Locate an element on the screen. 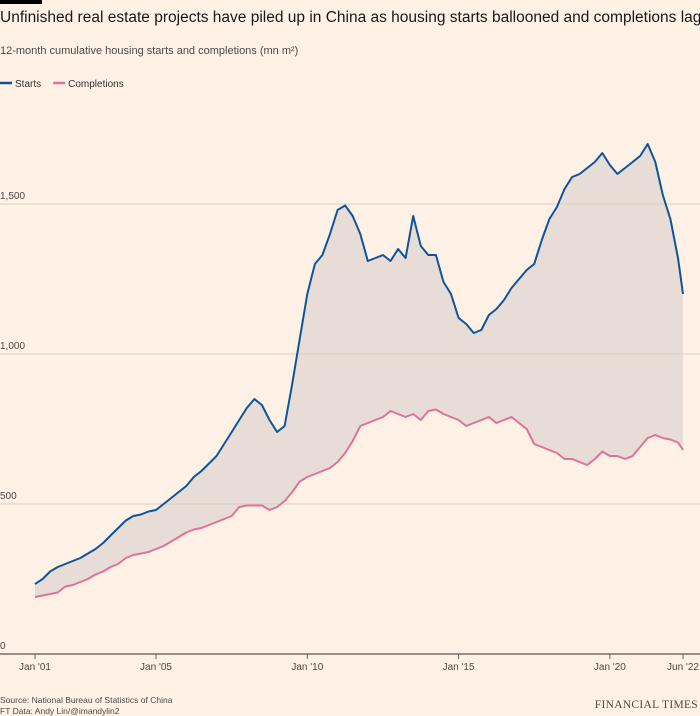 Image resolution: width=700 pixels, height=716 pixels. x-tick-label: Jan '10 is located at coordinates (307, 667).